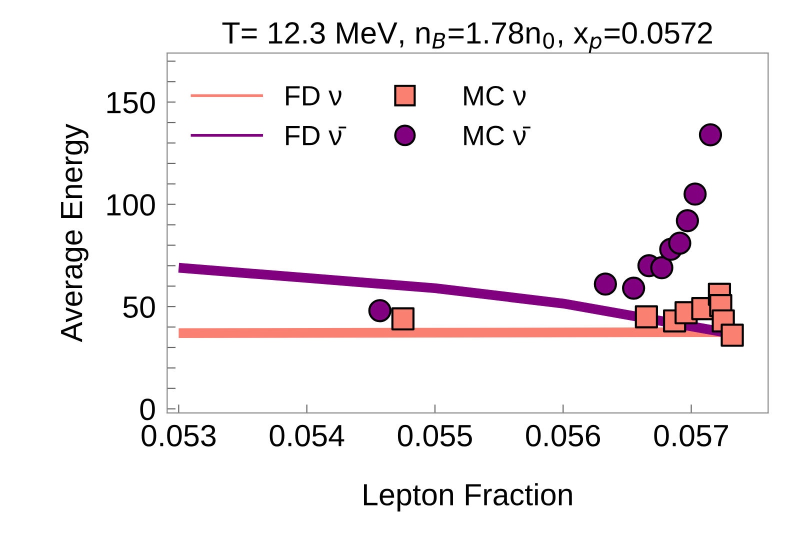 This screenshot has height=558, width=796. I want to click on x-tick-label: 0.055, so click(435, 435).